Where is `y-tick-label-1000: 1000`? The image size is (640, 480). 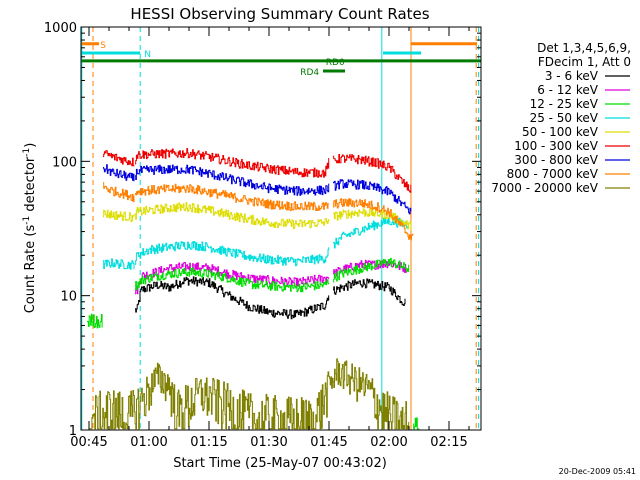 y-tick-label-1000: 1000 is located at coordinates (60, 28).